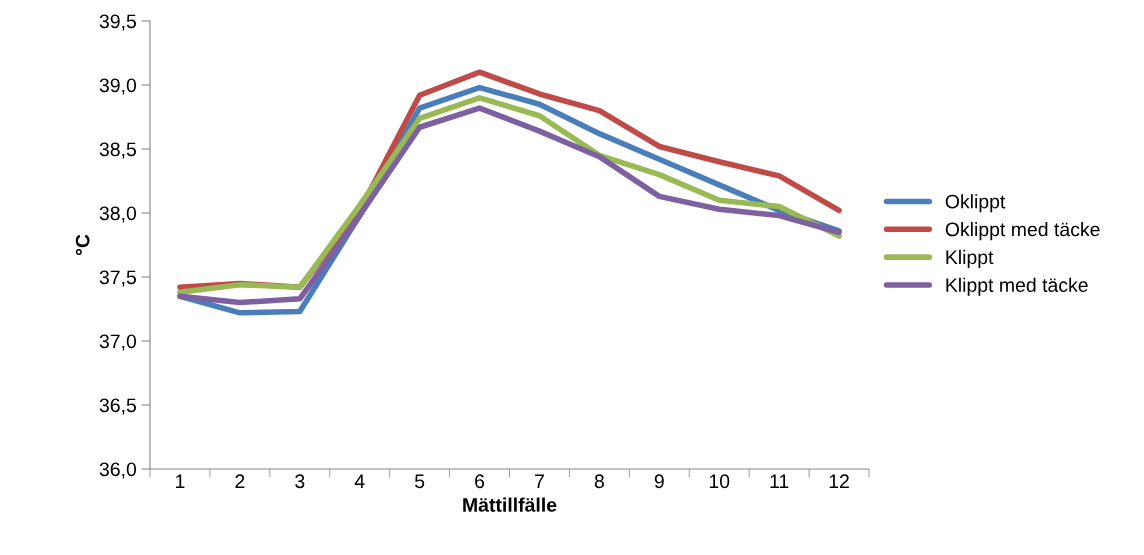 Image resolution: width=1144 pixels, height=555 pixels. Describe the element at coordinates (659, 481) in the screenshot. I see `x-tick-label: 9` at that location.